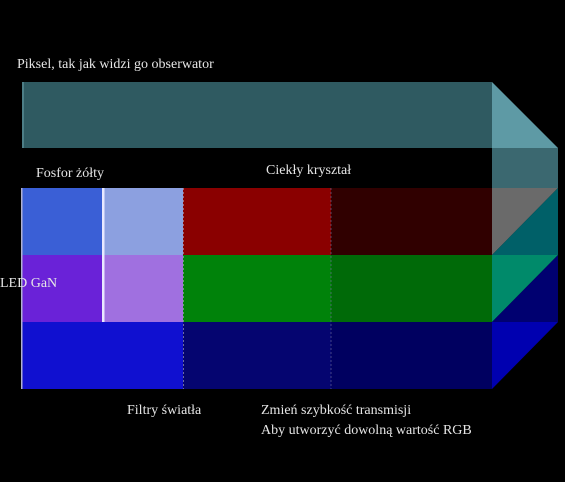  I want to click on green-end-cap-lower, so click(525, 288).